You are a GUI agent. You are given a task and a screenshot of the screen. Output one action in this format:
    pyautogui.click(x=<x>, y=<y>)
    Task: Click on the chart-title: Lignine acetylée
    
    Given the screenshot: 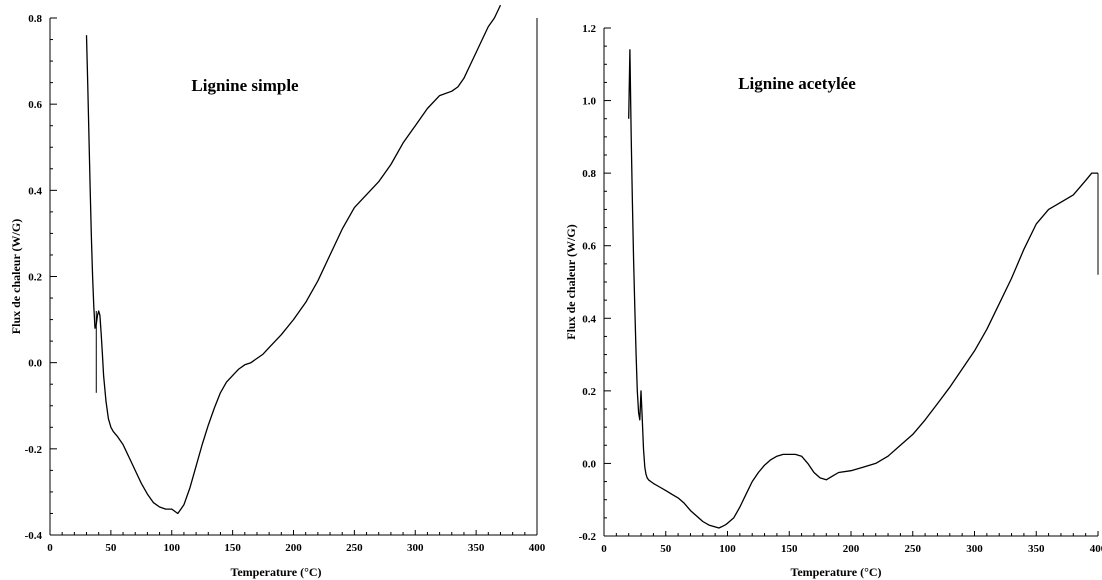 What is the action you would take?
    pyautogui.click(x=797, y=83)
    